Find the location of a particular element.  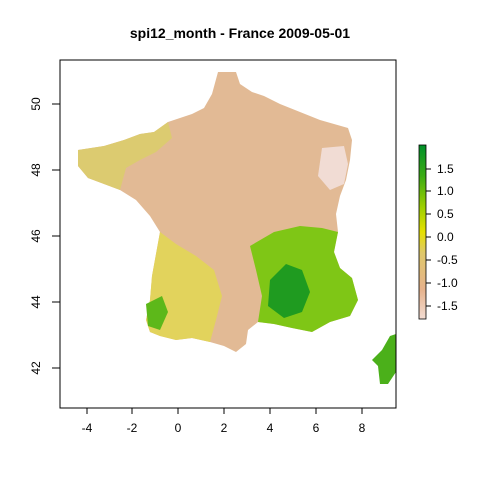

legend-tick-label: -1.0 is located at coordinates (447, 283).